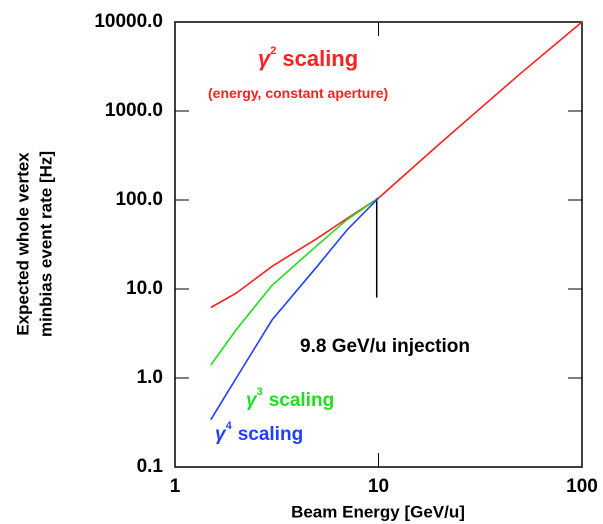 This screenshot has height=524, width=603. Describe the element at coordinates (582, 486) in the screenshot. I see `x-tick-label: 100` at that location.